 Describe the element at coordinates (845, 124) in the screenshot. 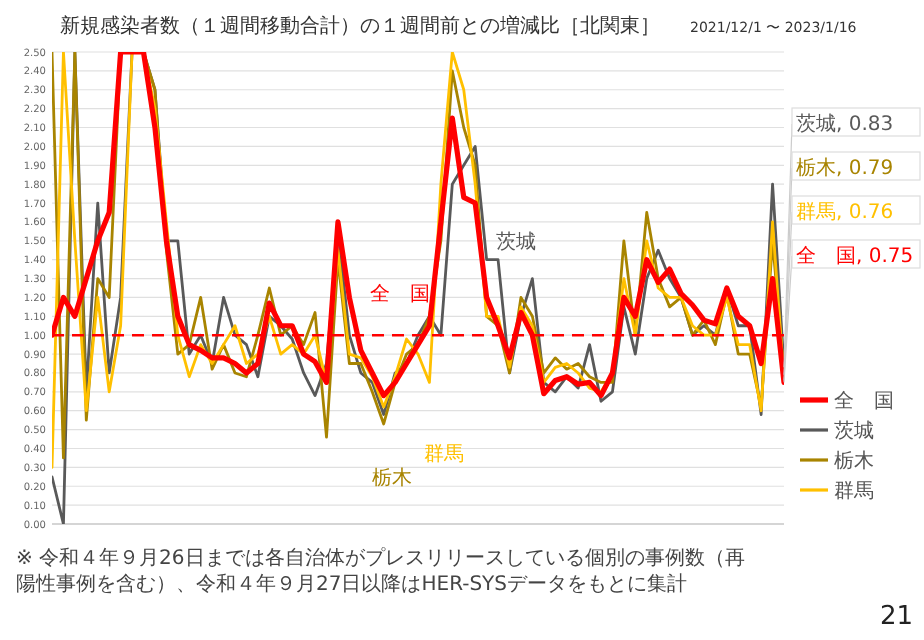

I see `text: 茨城, 0.83` at that location.